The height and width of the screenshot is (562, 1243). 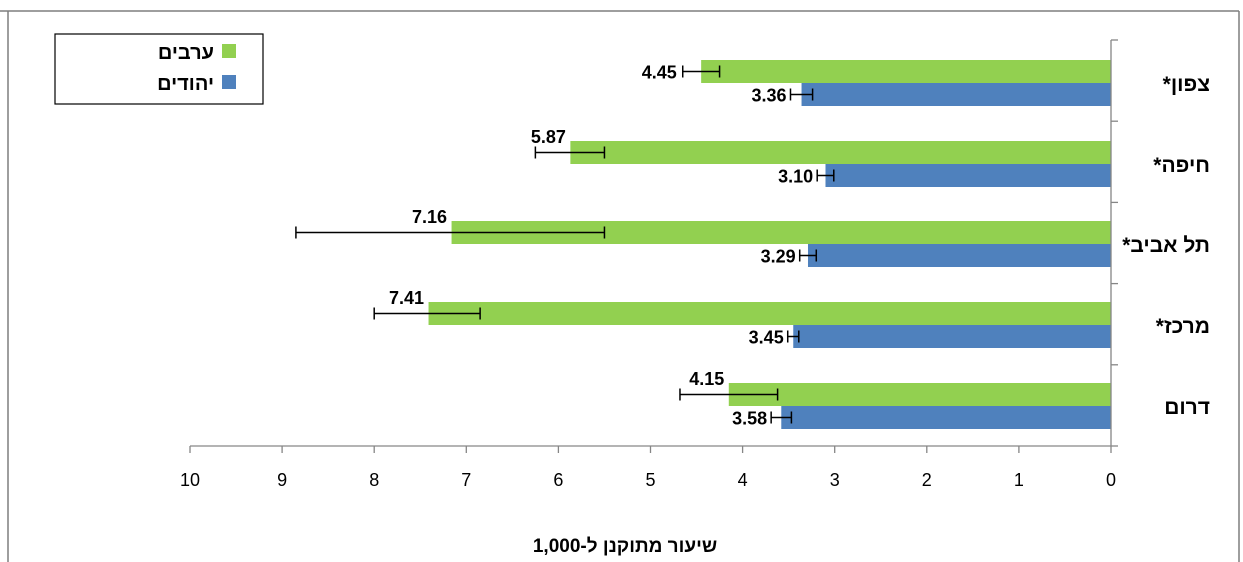 I want to click on value-tick-label: 2, so click(x=927, y=480).